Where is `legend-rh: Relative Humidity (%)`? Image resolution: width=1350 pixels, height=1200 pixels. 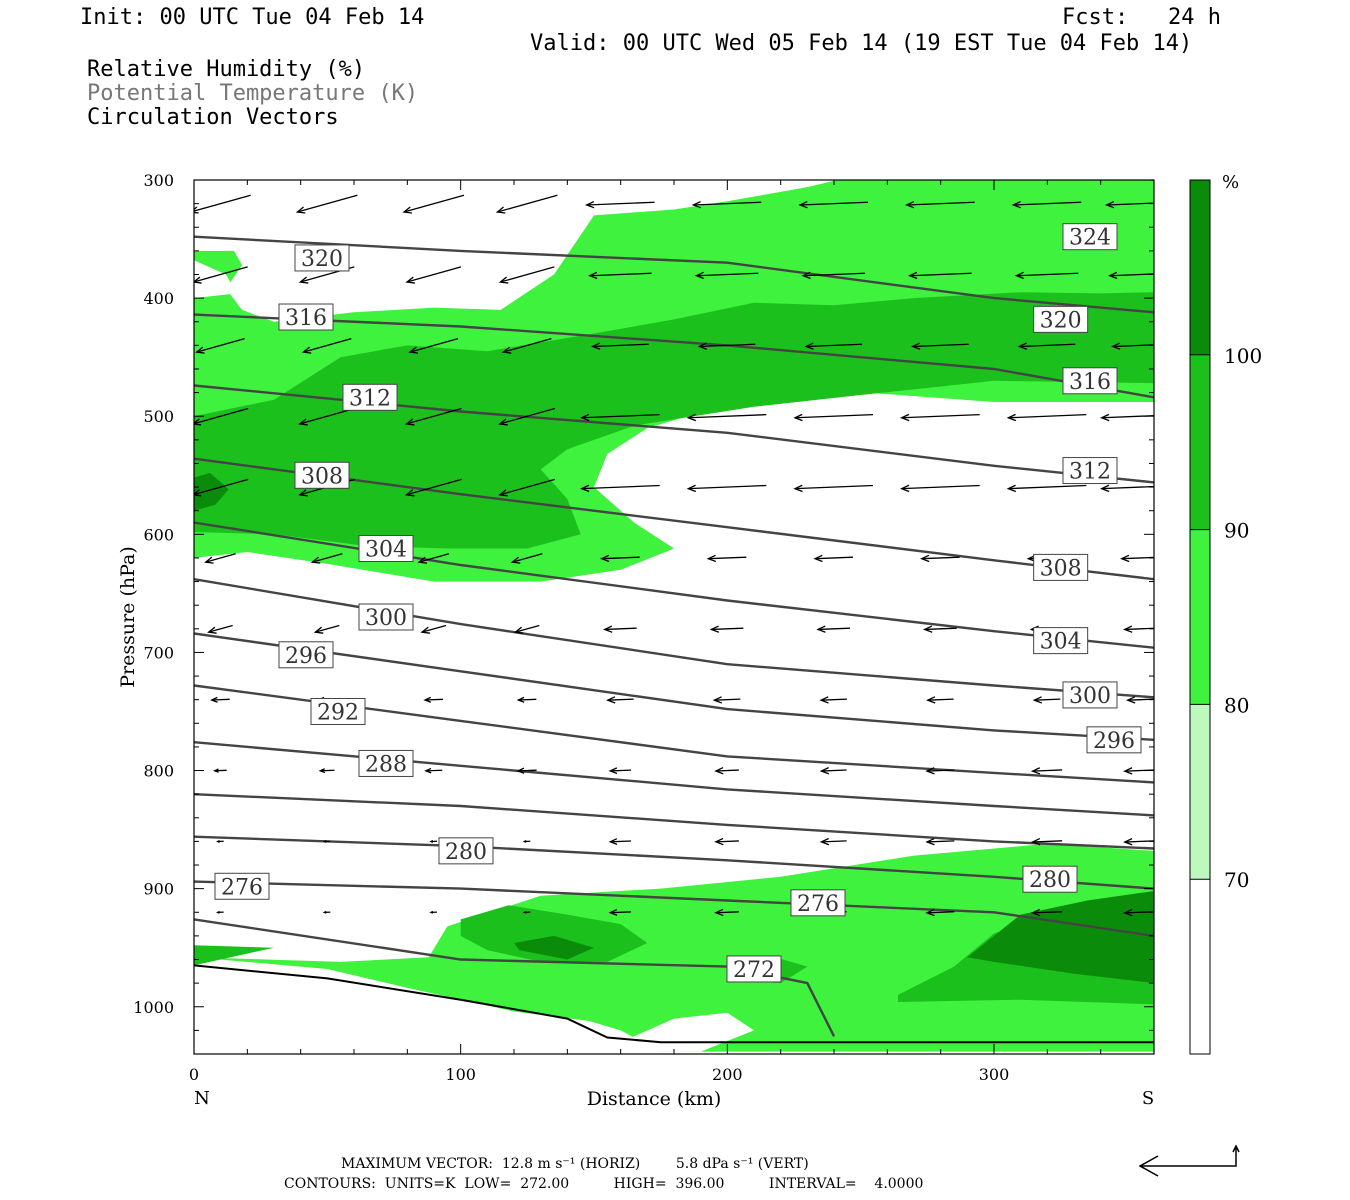
legend-rh: Relative Humidity (%) is located at coordinates (226, 69).